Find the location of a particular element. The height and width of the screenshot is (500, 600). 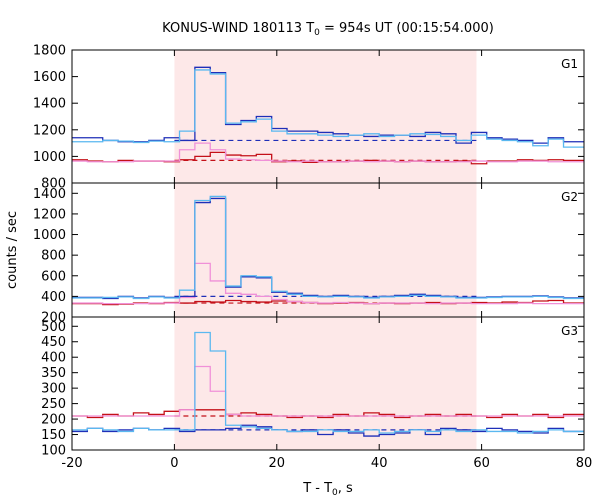

shaded-interval-g3 is located at coordinates (325, 383).